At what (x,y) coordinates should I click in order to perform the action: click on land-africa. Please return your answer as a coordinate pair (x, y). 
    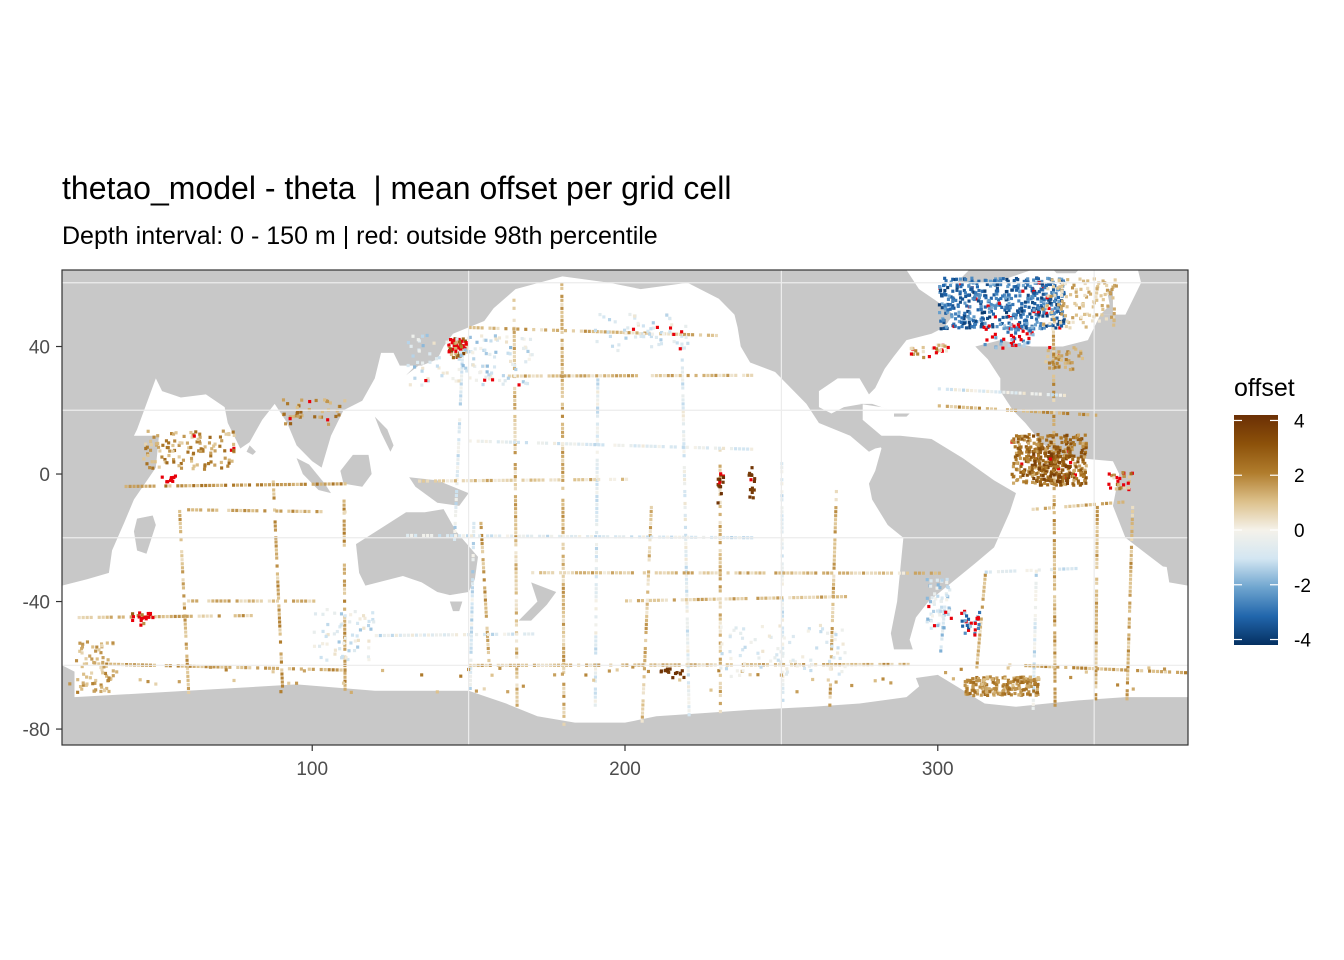
    Looking at the image, I should click on (1130, 471).